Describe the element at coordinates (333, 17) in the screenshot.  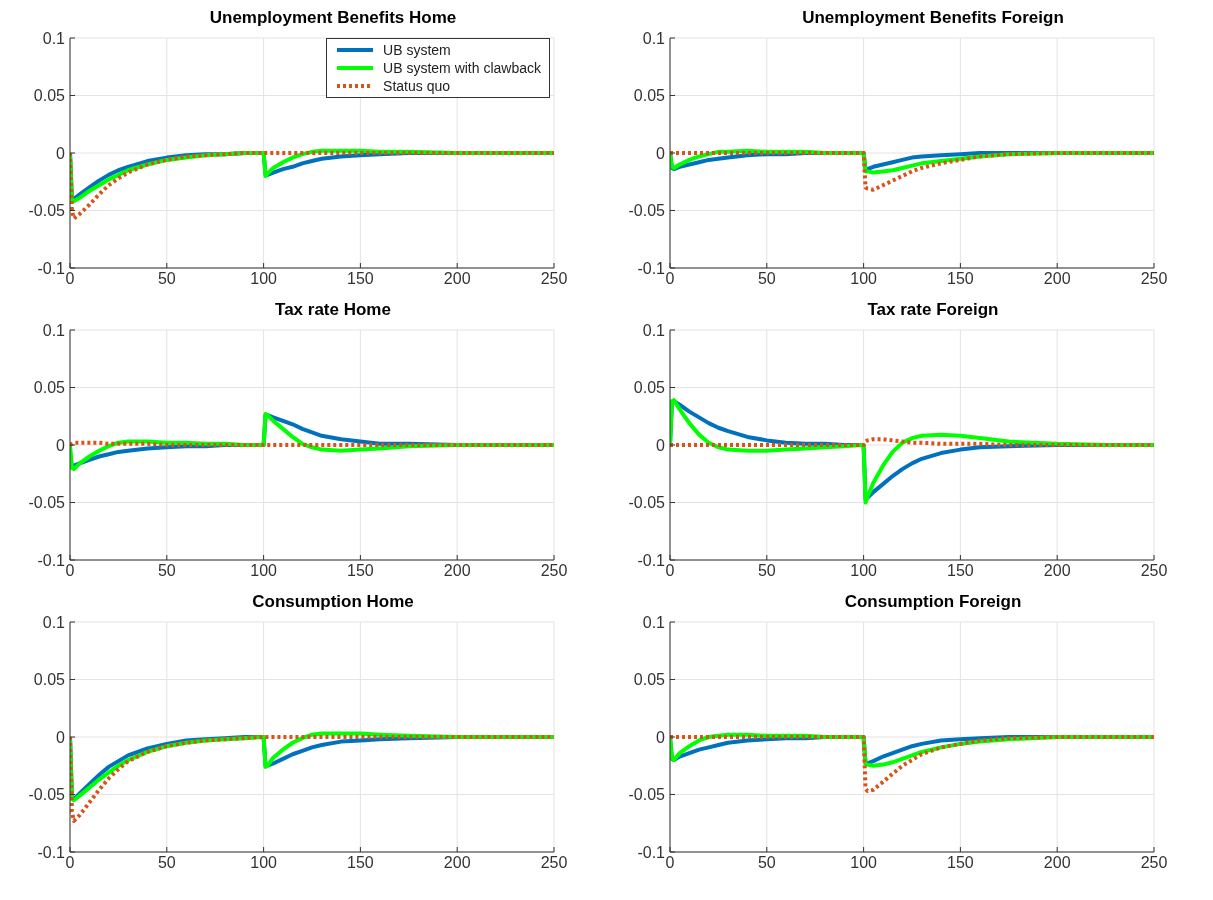
I see `chart-title: Unemployment Benefits Home` at that location.